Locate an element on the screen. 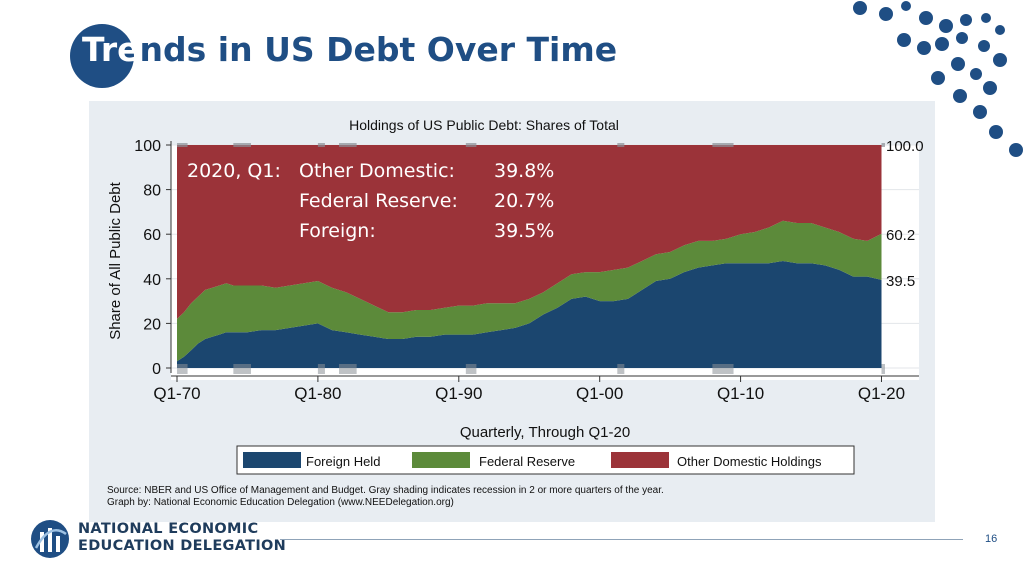 Image resolution: width=1024 pixels, height=576 pixels. decorative-dots is located at coordinates (938, 79).